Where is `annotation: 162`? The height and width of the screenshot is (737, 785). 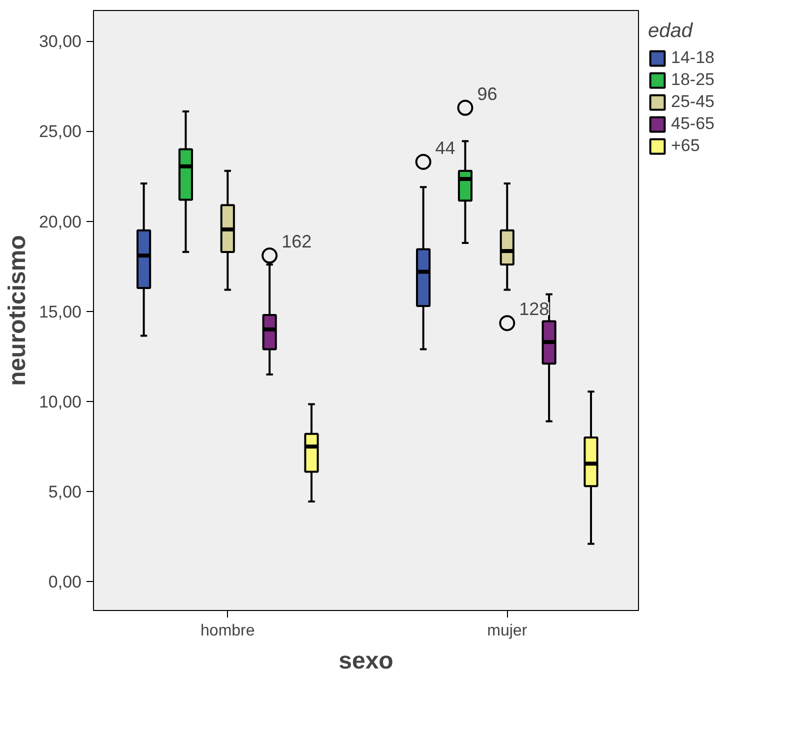 annotation: 162 is located at coordinates (297, 242).